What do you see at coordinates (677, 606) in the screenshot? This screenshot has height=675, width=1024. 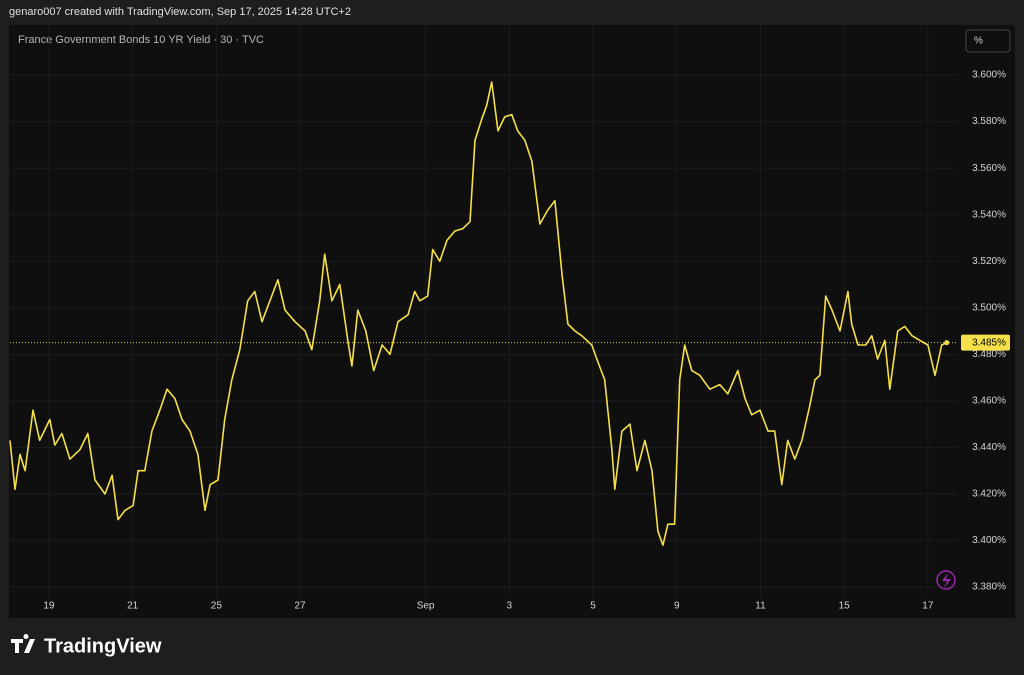 I see `x-tick-label: 9` at bounding box center [677, 606].